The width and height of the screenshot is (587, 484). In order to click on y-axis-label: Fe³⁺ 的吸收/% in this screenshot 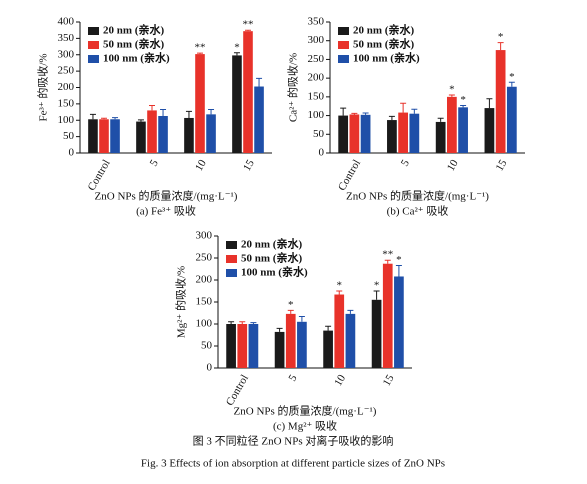, I will do `click(43, 87)`.